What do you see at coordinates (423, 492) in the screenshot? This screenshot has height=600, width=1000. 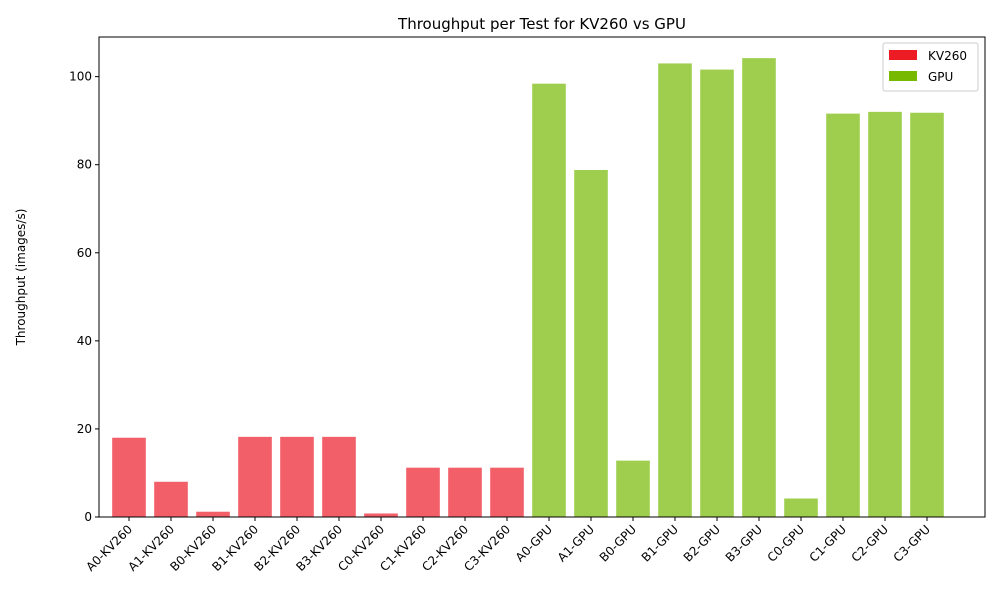 I see `bar-c1-kv260` at bounding box center [423, 492].